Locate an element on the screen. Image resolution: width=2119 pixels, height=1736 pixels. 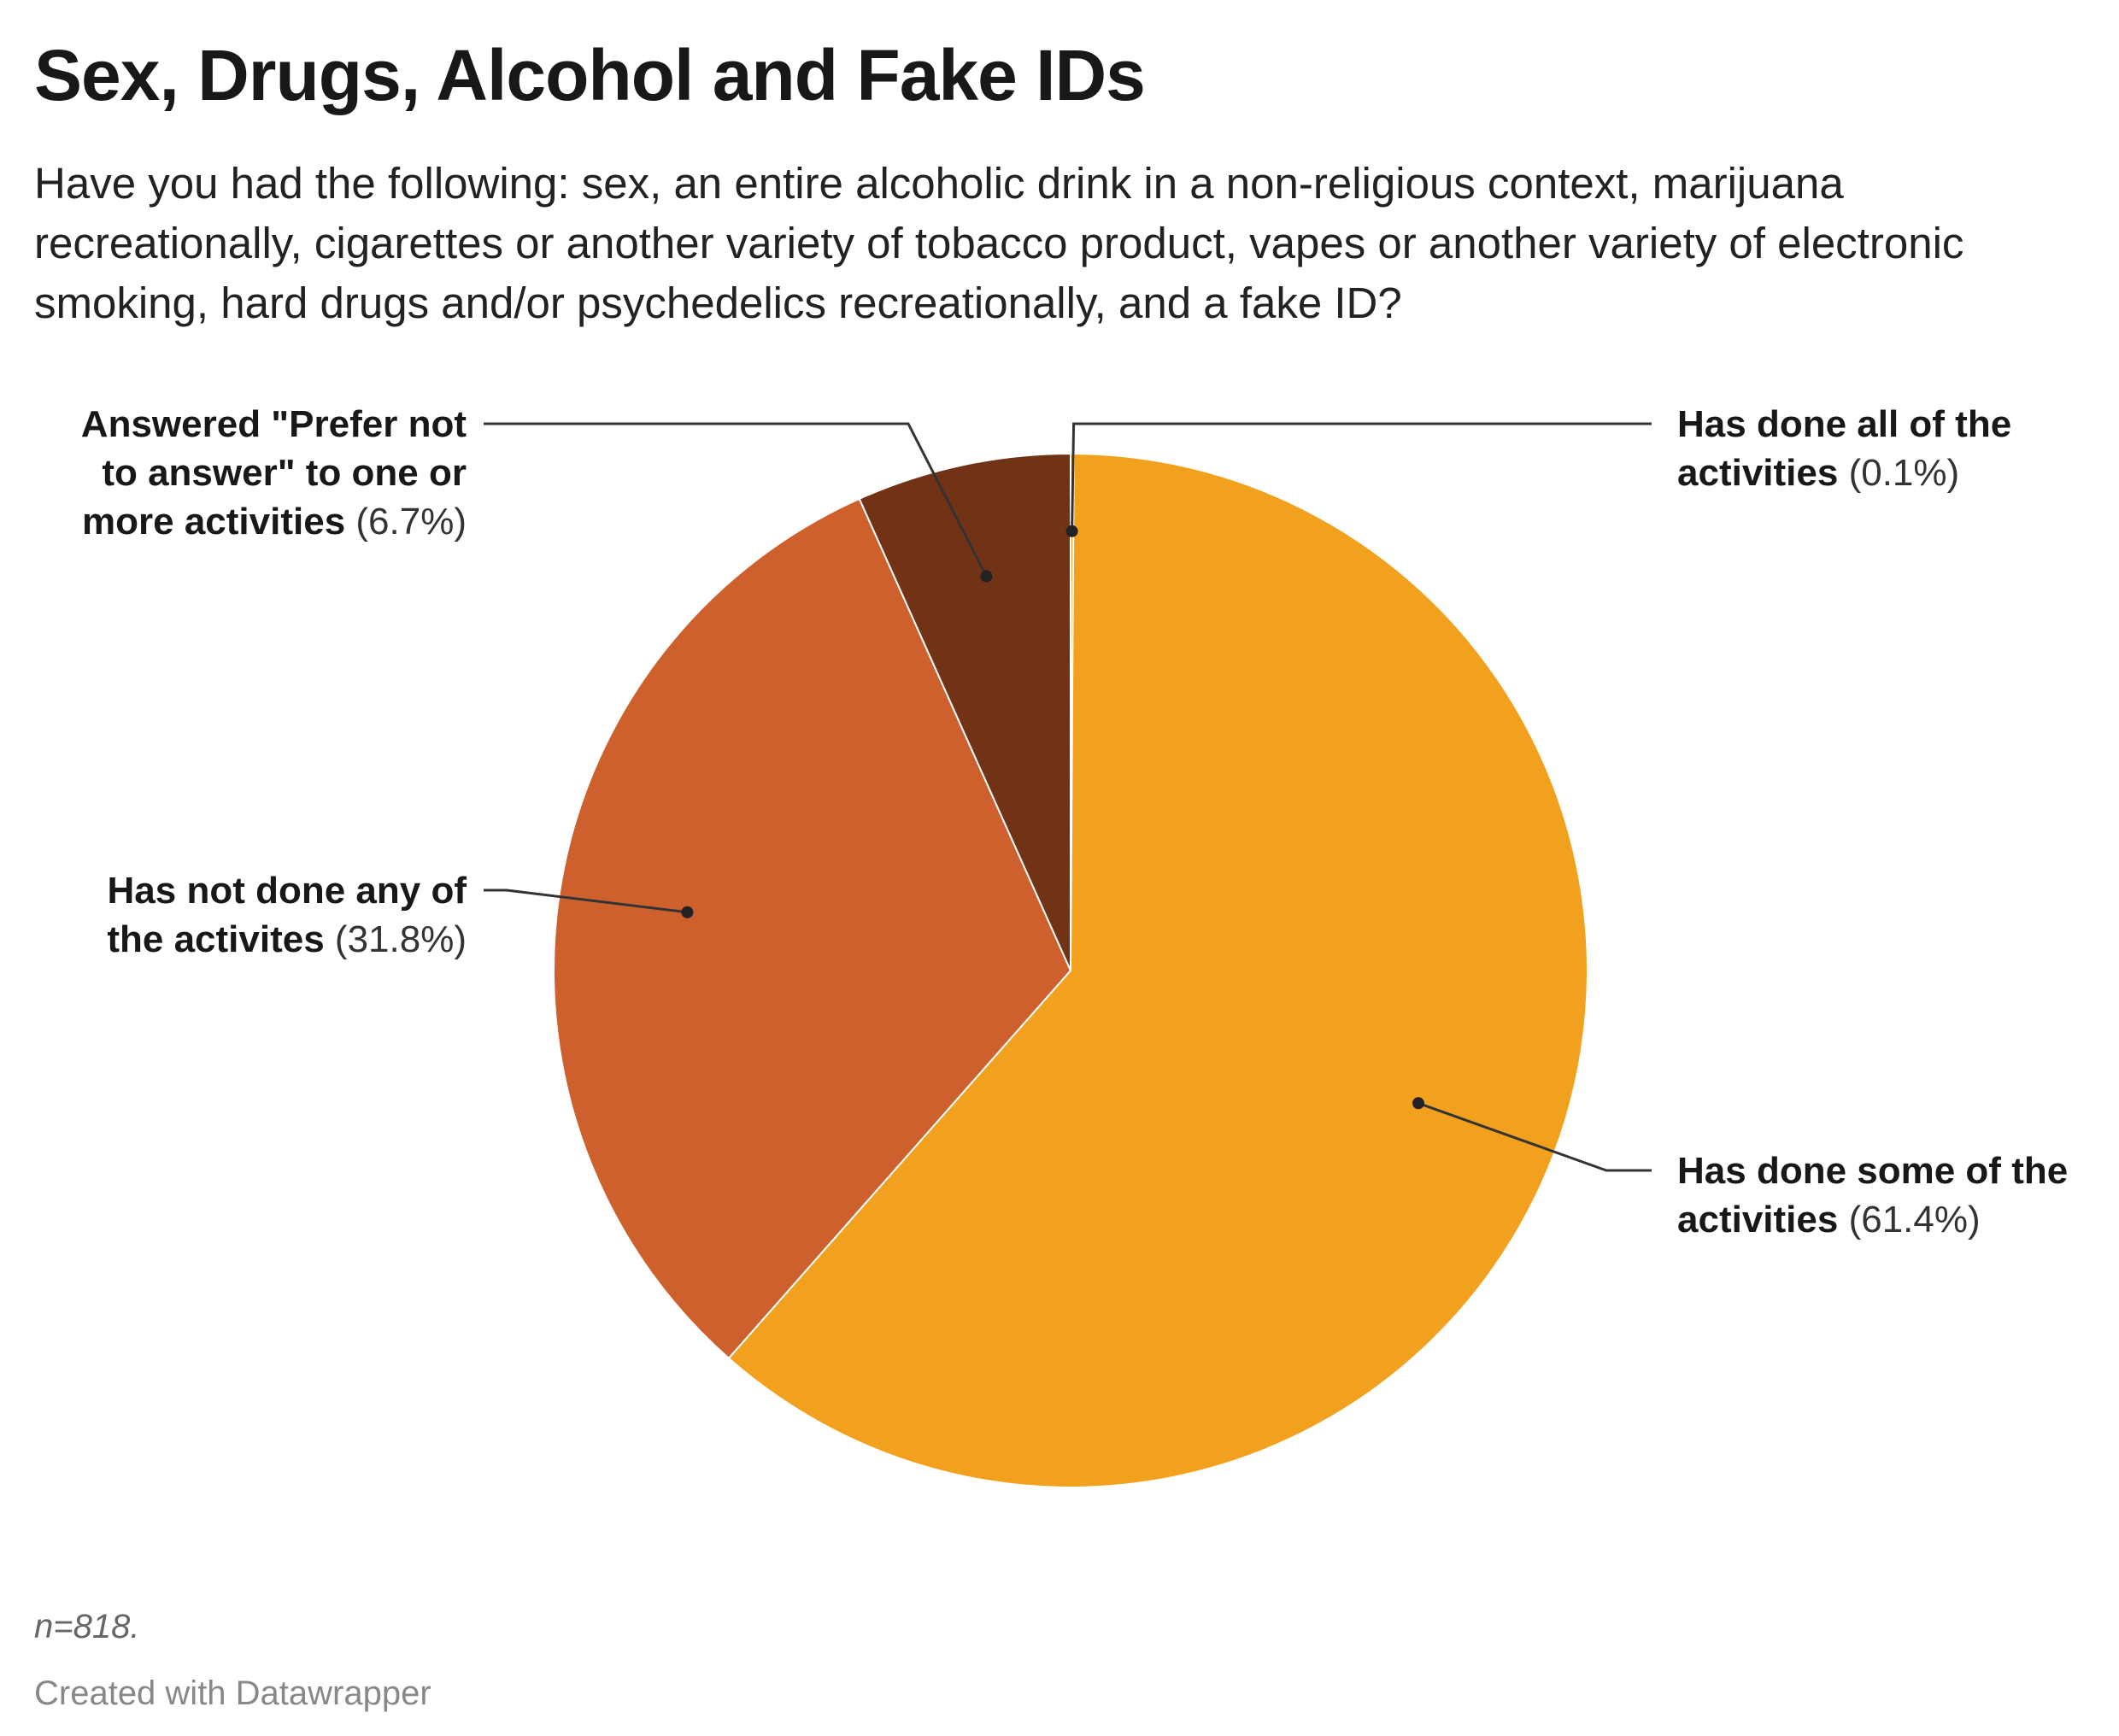
pie-slice-none is located at coordinates (812, 928).